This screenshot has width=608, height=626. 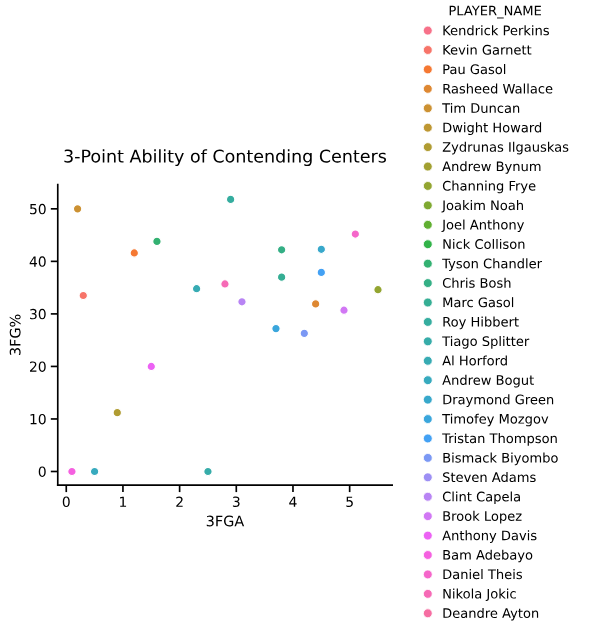 What do you see at coordinates (225, 158) in the screenshot?
I see `chart-title: 3-Point Ability of Contending Centers` at bounding box center [225, 158].